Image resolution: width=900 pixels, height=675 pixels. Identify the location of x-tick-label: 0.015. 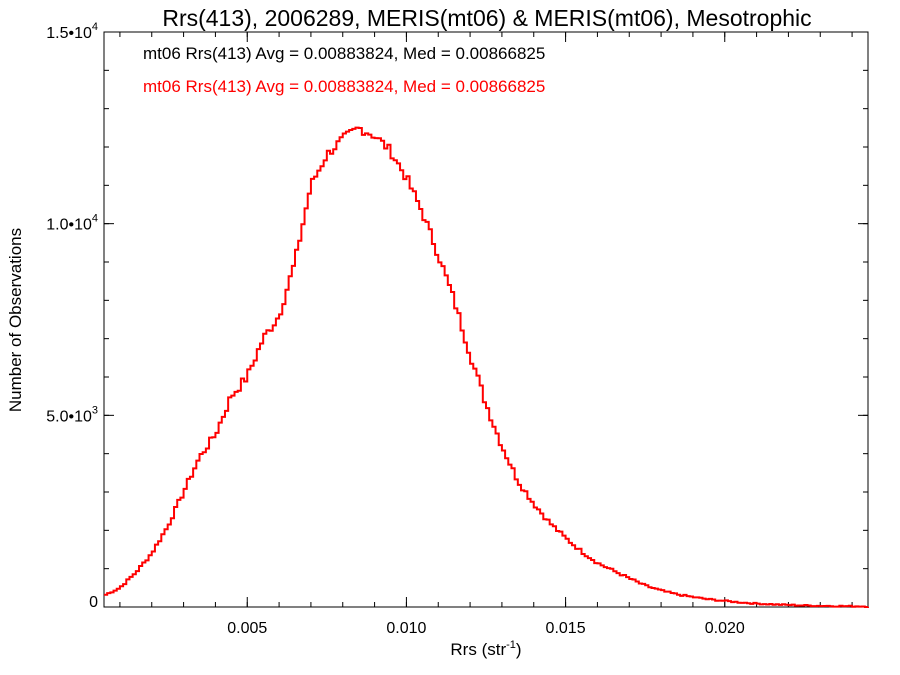
(566, 628).